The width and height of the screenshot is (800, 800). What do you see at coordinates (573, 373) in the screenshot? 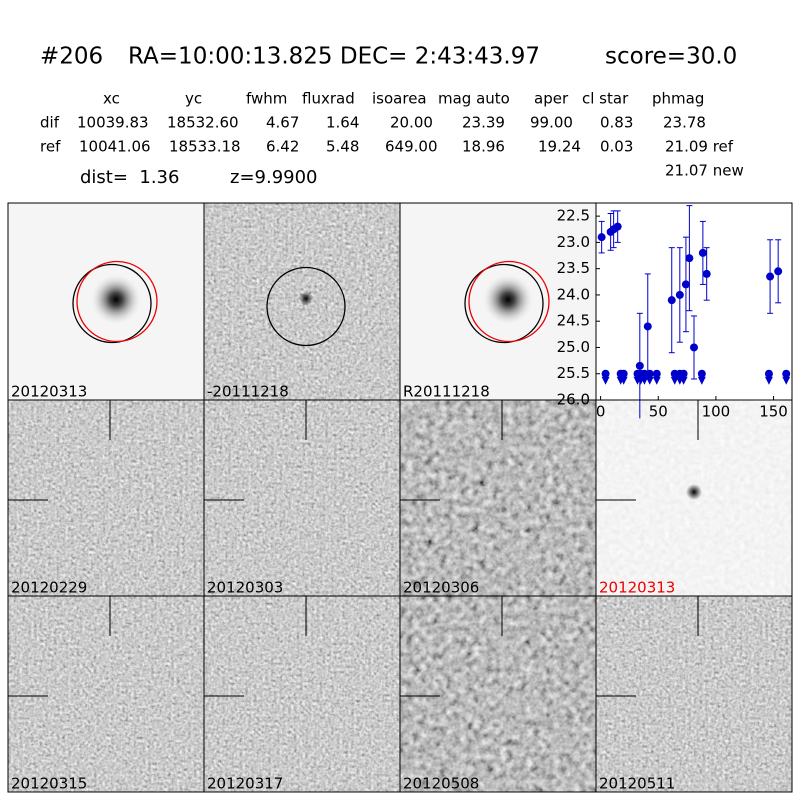
I see `y-tick-label: 25.5` at bounding box center [573, 373].